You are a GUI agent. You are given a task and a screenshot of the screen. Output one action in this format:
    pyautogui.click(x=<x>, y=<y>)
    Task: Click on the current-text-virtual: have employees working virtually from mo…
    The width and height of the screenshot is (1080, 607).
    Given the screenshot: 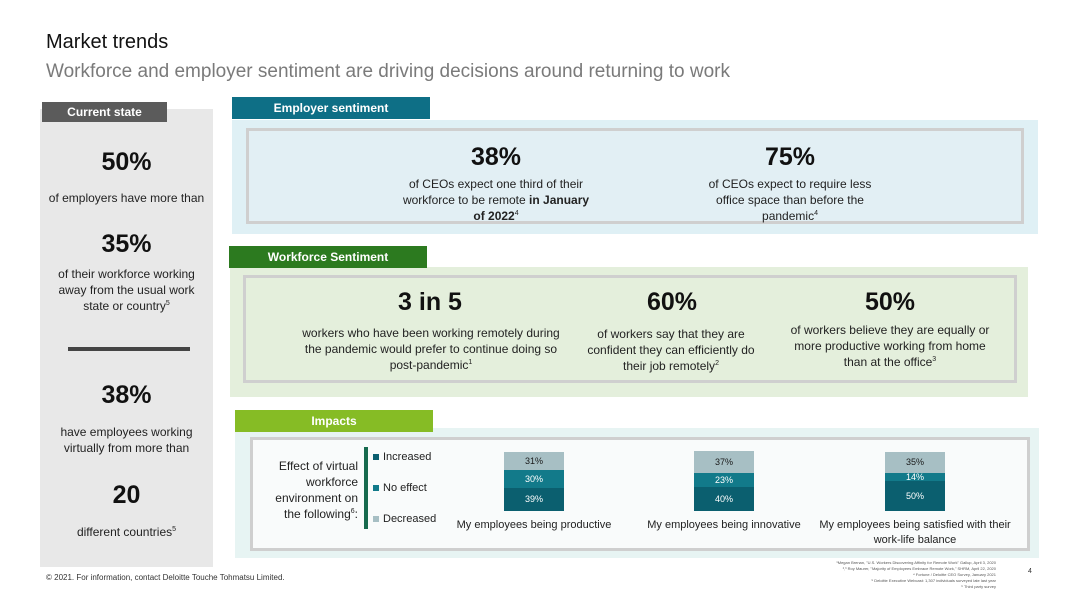 What is the action you would take?
    pyautogui.click(x=126, y=440)
    